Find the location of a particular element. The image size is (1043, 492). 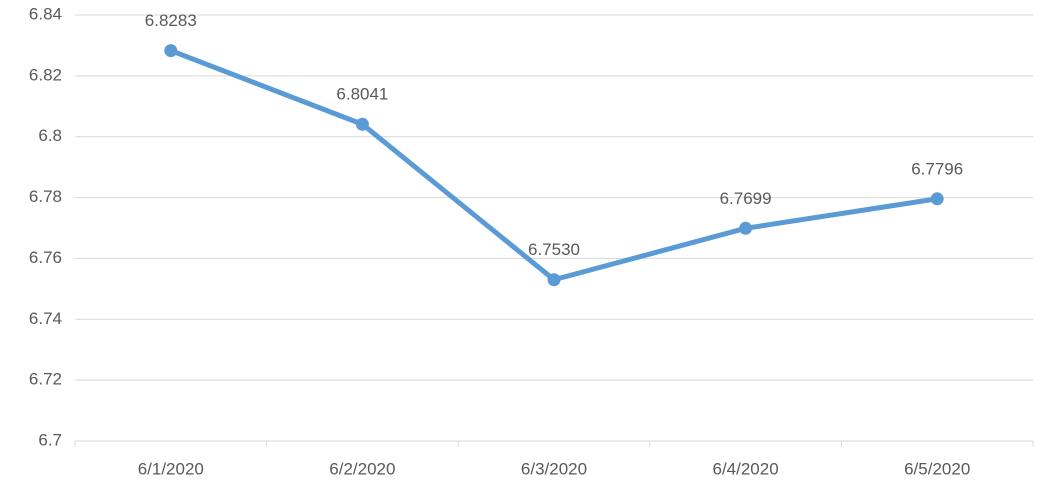

y-tick-label: 6.74 is located at coordinates (45, 318).